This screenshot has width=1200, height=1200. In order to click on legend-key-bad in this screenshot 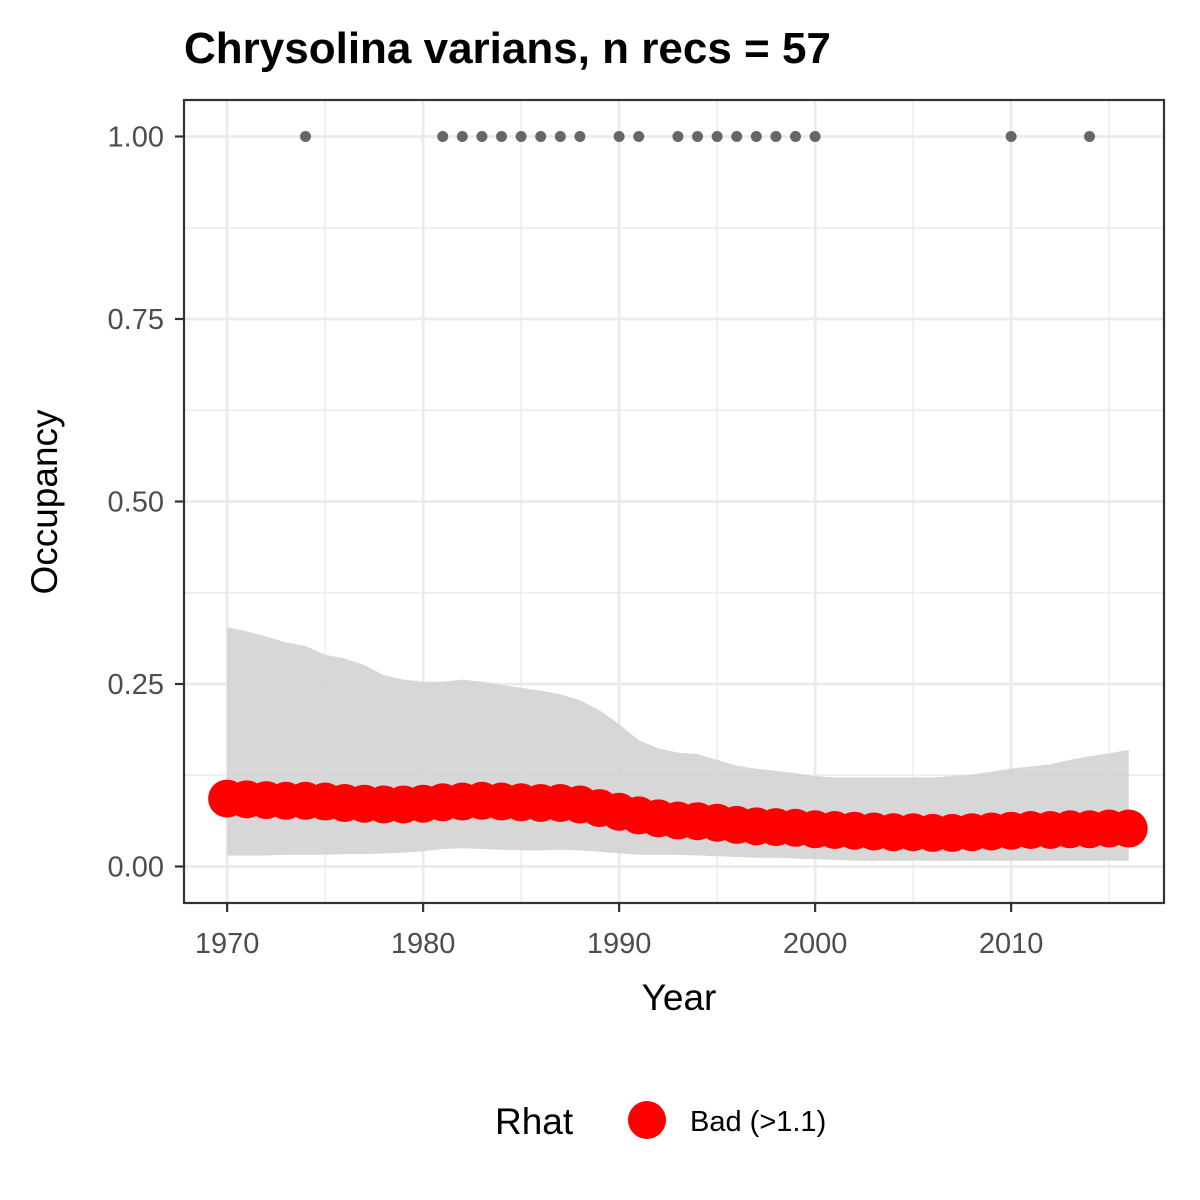, I will do `click(647, 1120)`.